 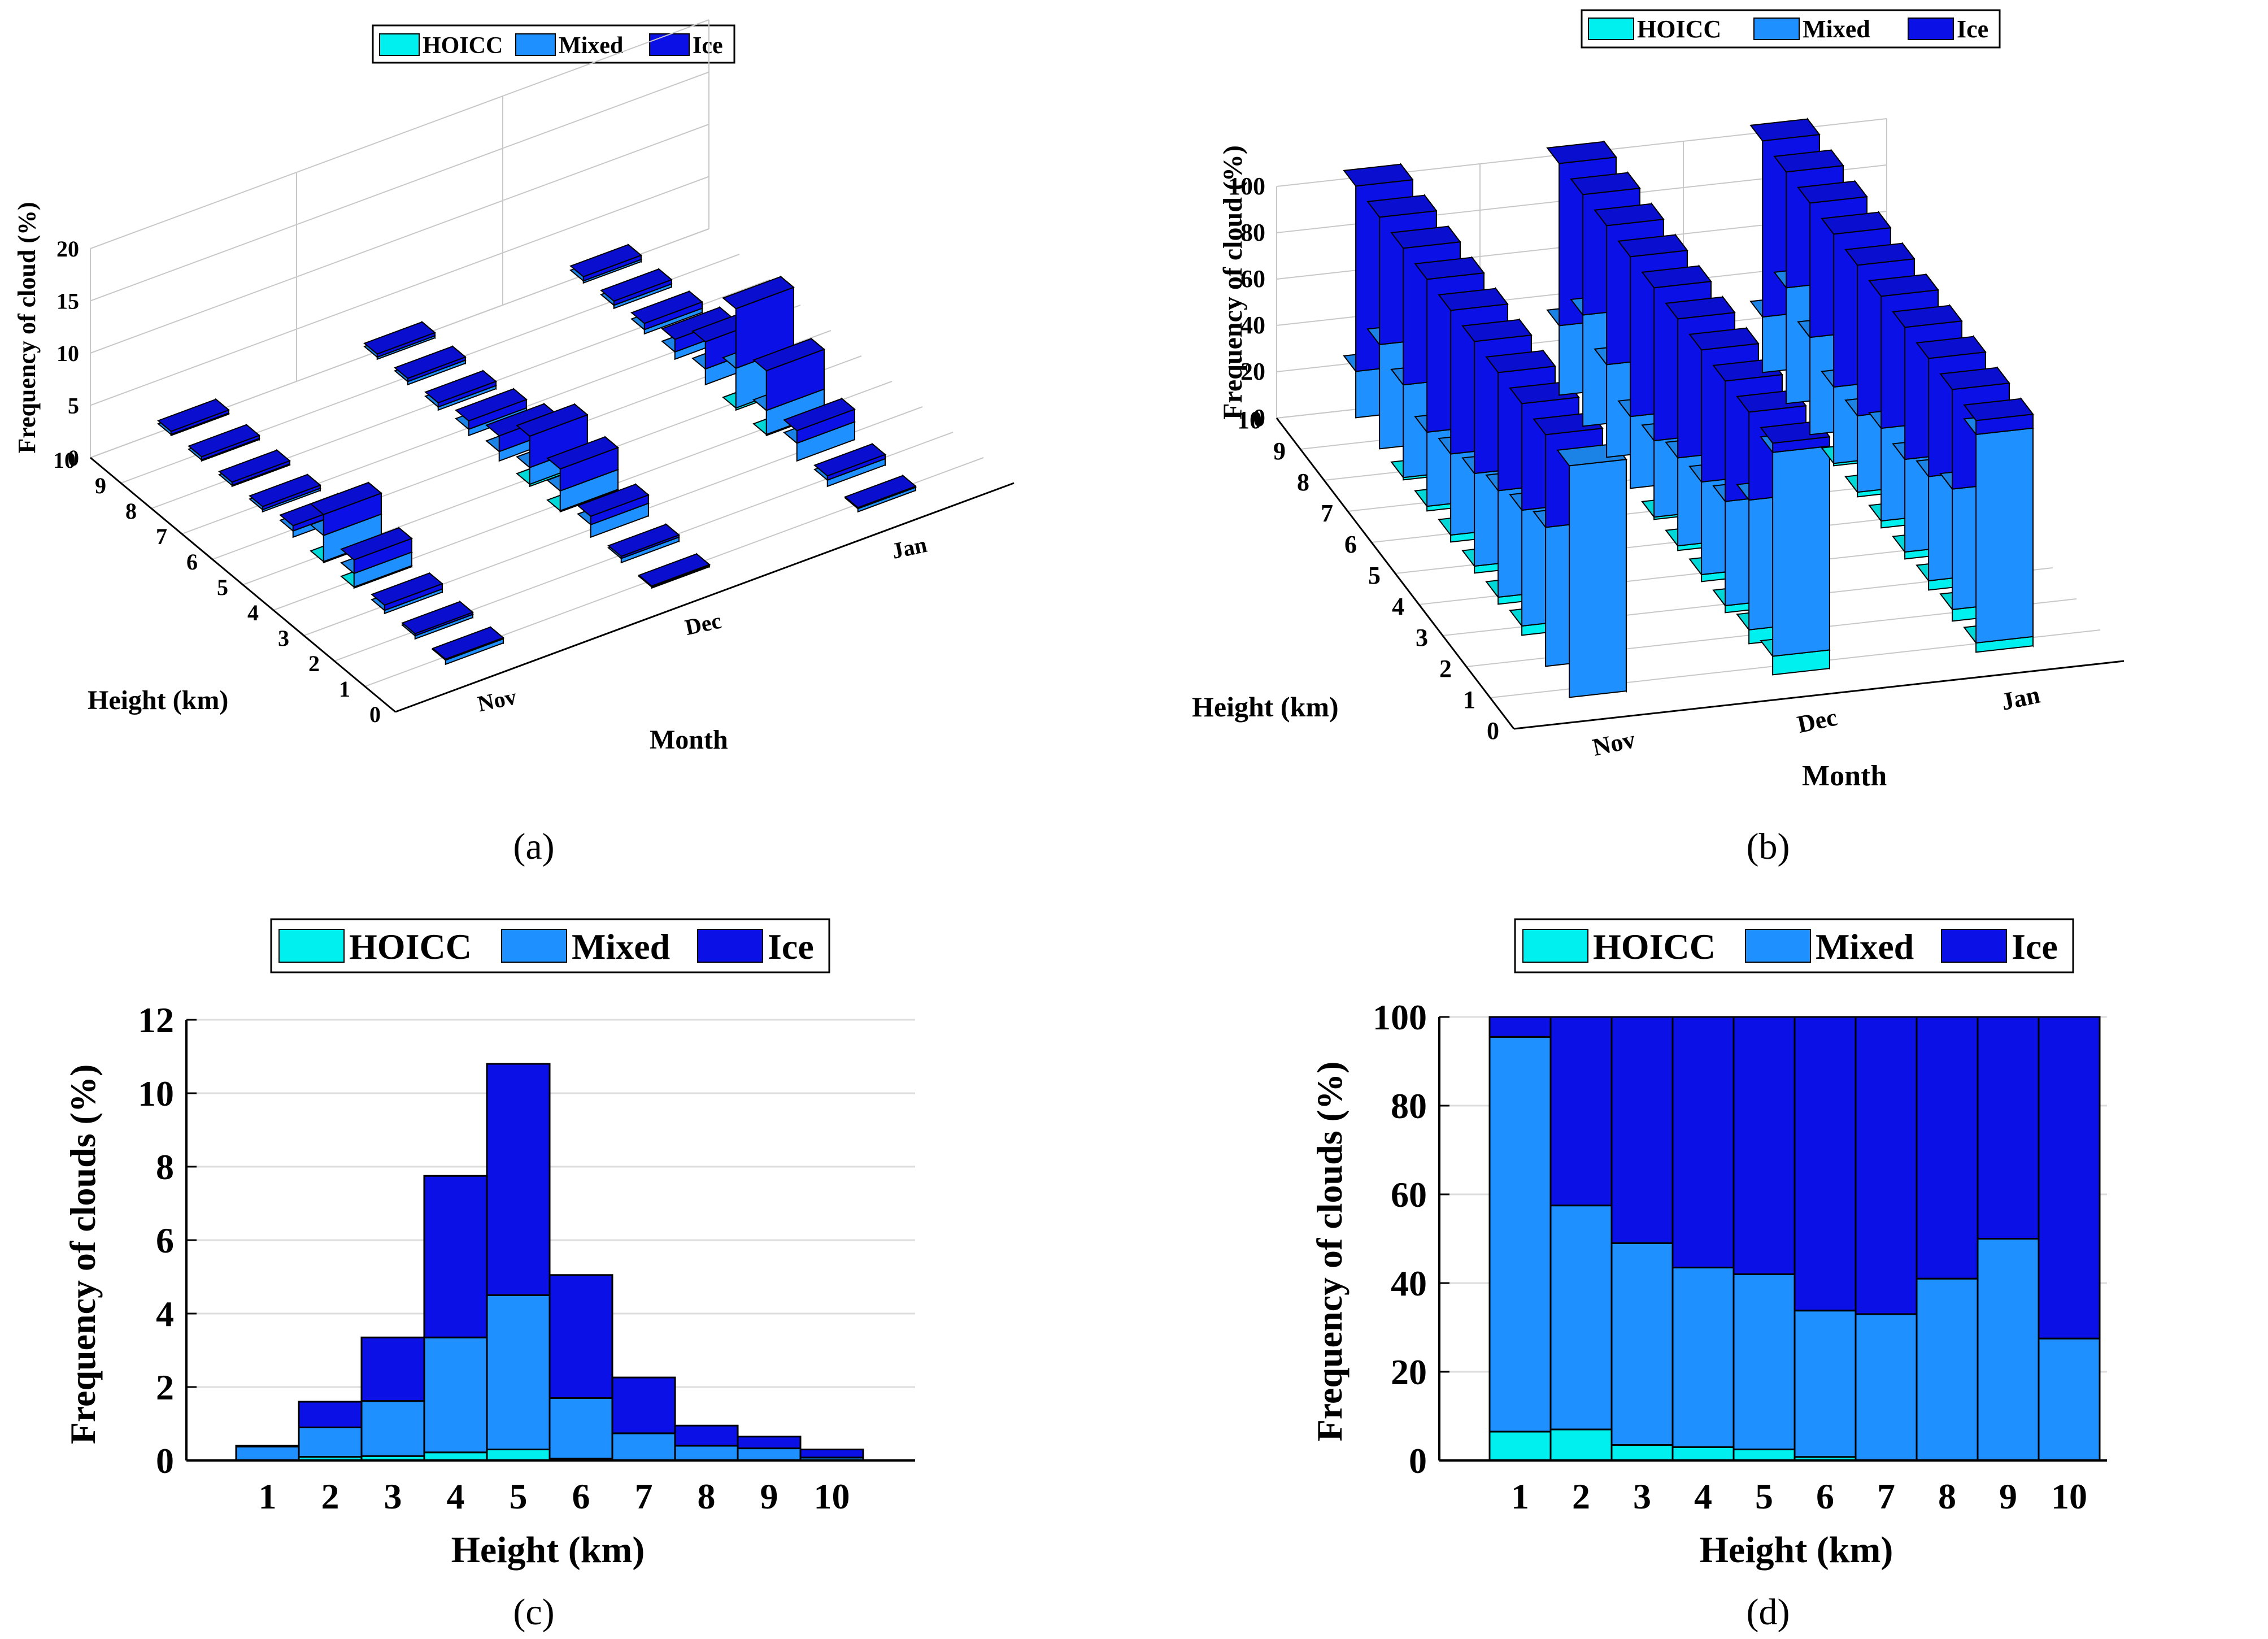 I want to click on bar-segment-ice-5km, so click(x=518, y=1179).